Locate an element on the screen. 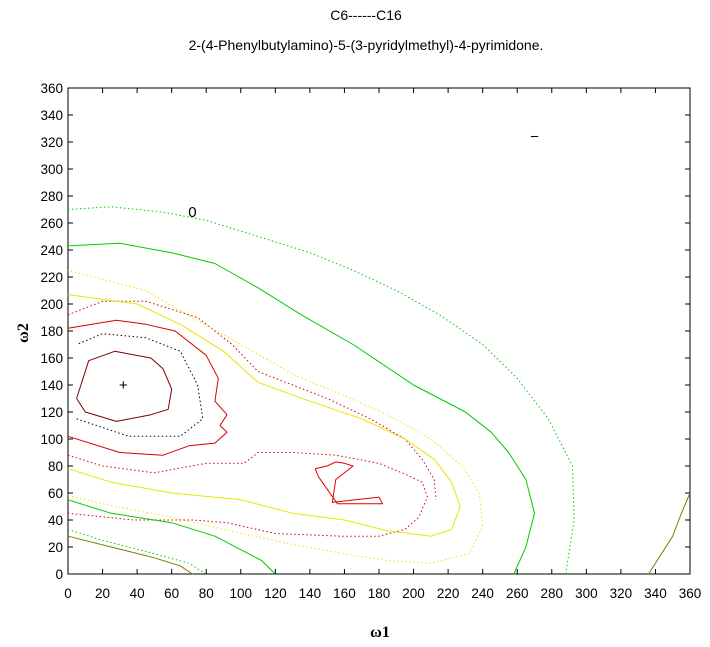  x-tick-label: 100 is located at coordinates (241, 593).